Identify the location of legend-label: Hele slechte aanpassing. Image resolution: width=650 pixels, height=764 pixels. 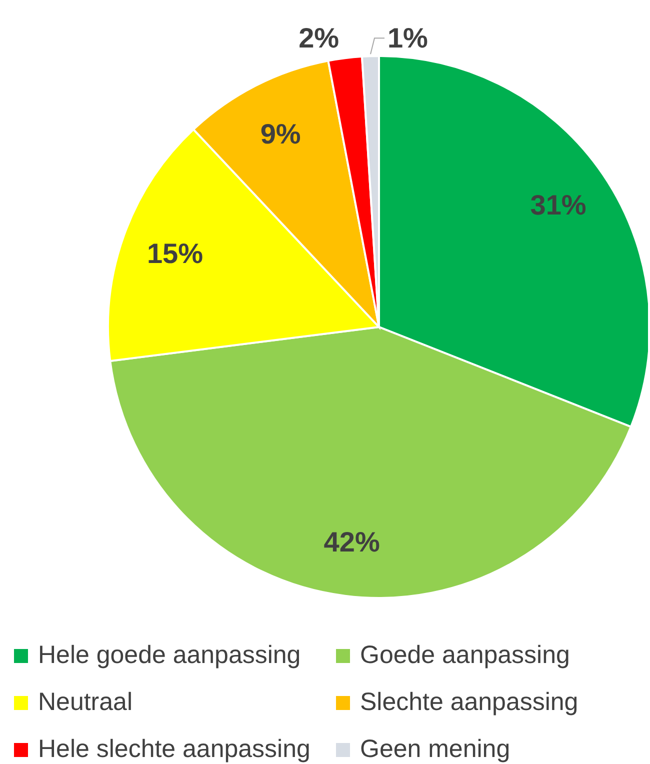
(174, 749).